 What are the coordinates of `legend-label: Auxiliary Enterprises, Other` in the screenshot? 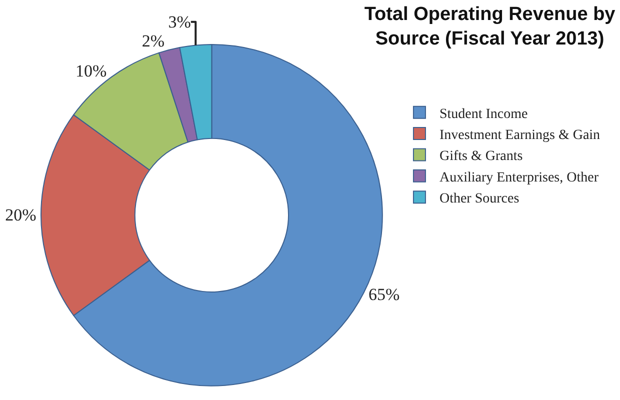 It's located at (519, 178).